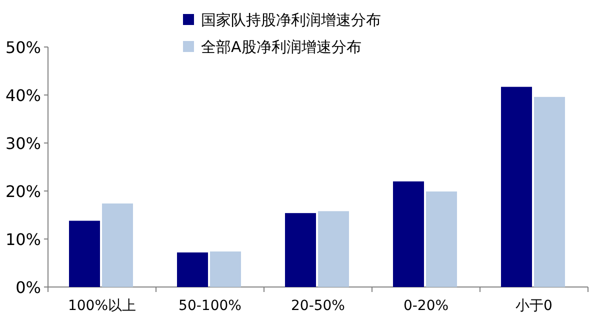 Image resolution: width=600 pixels, height=327 pixels. What do you see at coordinates (102, 306) in the screenshot?
I see `x-tick-label: 100%以上` at bounding box center [102, 306].